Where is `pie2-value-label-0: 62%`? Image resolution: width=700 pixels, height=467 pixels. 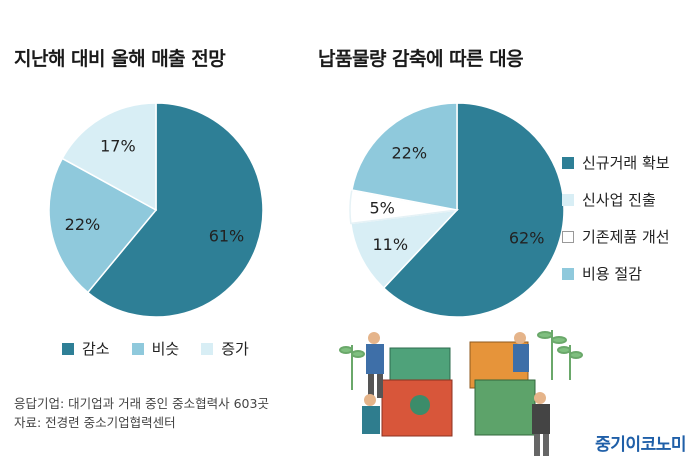 pie2-value-label-0: 62% is located at coordinates (527, 238).